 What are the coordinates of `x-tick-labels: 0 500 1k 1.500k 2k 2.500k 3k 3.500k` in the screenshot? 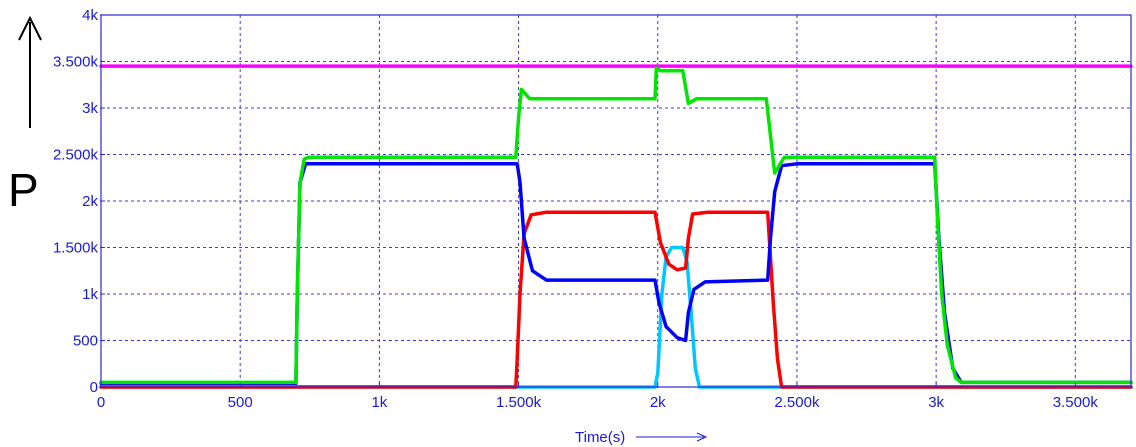 It's located at (598, 397).